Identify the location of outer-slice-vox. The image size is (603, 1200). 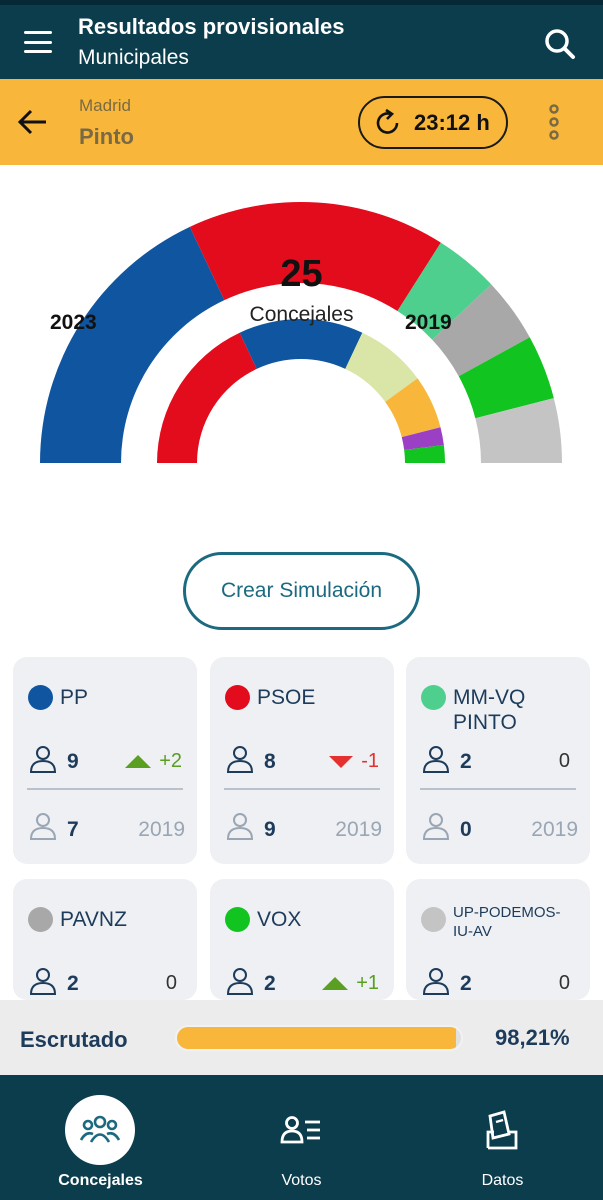
(506, 378).